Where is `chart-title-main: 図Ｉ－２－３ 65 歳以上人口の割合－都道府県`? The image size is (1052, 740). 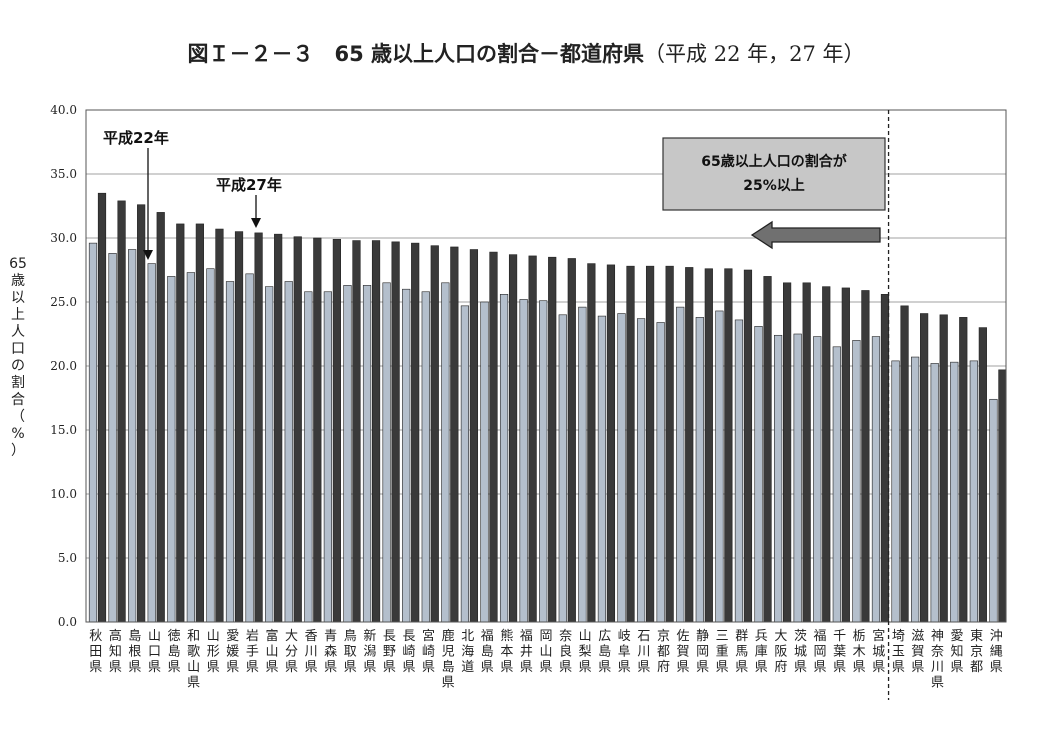 chart-title-main: 図Ｉ－２－３ 65 歳以上人口の割合－都道府県 is located at coordinates (416, 54).